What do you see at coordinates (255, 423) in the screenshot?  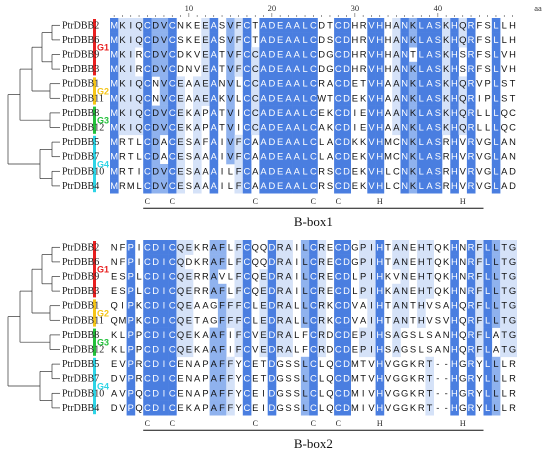 I see `consensus-residue: C` at bounding box center [255, 423].